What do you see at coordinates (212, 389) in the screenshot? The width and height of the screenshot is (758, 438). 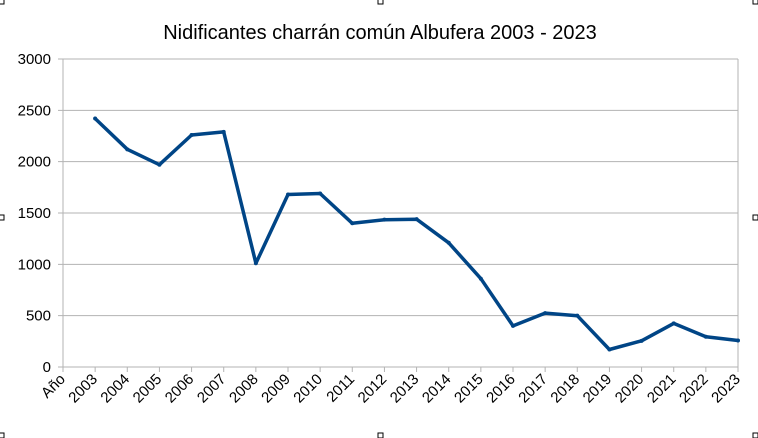 I see `x-tick-label: 2007` at bounding box center [212, 389].